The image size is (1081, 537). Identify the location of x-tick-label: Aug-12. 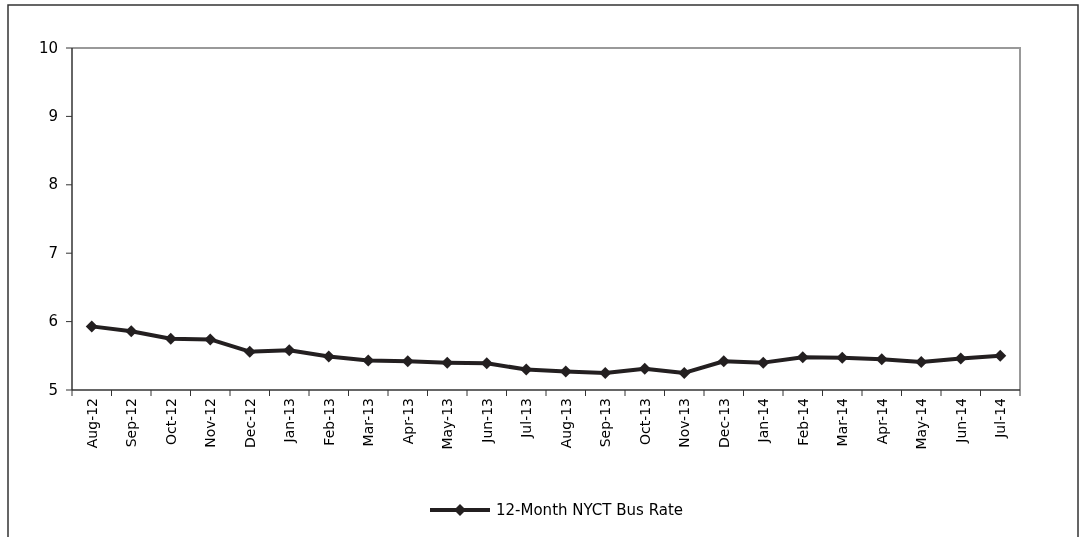
(91, 423).